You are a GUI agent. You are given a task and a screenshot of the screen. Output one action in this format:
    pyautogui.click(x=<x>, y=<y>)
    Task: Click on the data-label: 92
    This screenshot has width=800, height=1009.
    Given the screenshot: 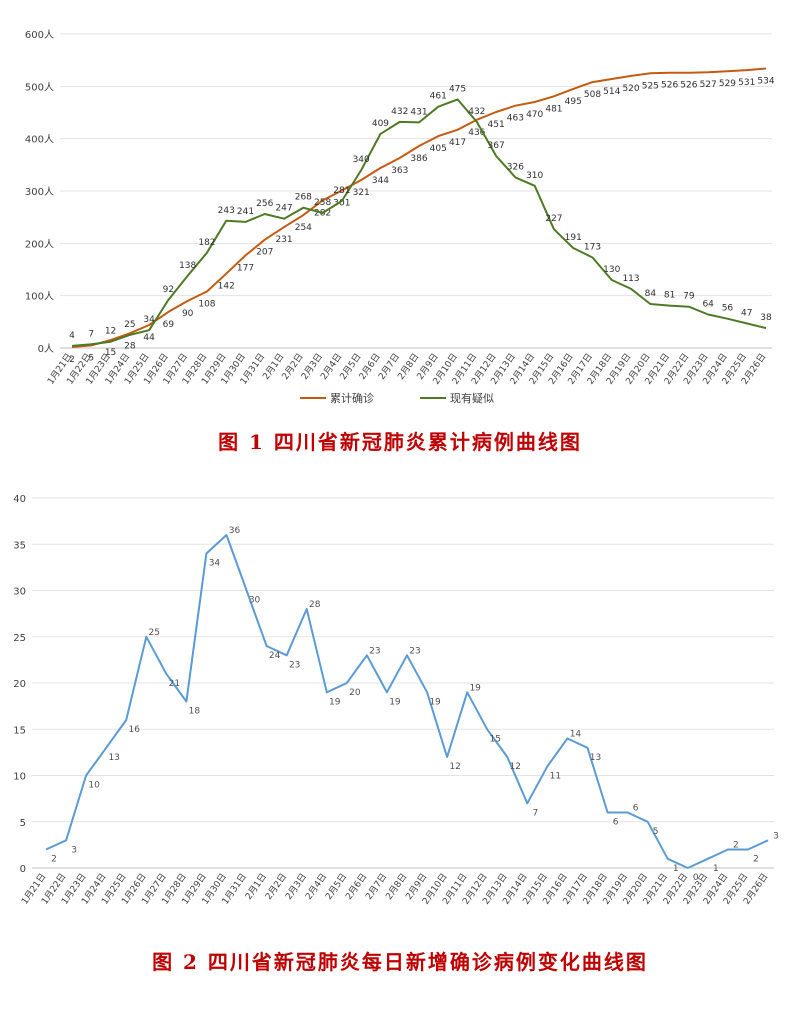 What is the action you would take?
    pyautogui.click(x=168, y=290)
    